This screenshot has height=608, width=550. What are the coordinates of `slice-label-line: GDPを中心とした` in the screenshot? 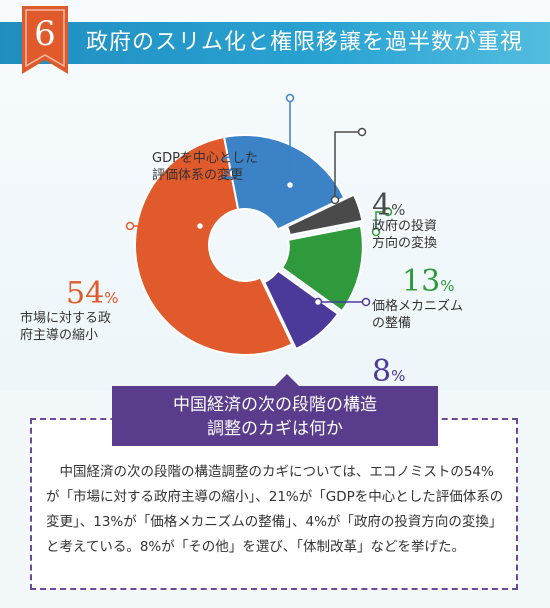 It's located at (205, 158).